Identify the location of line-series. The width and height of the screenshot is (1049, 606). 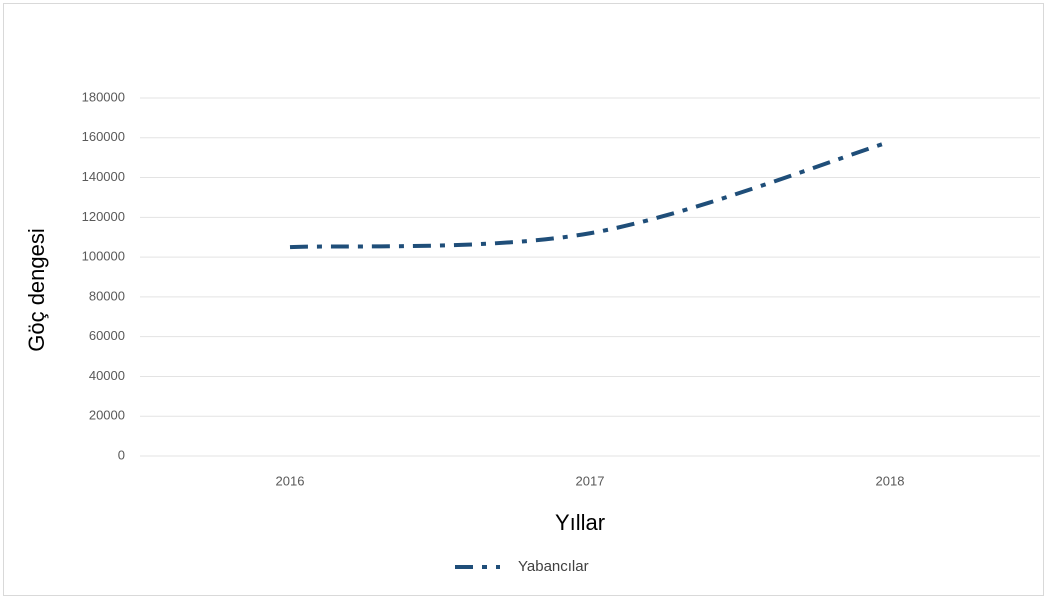
(590, 194).